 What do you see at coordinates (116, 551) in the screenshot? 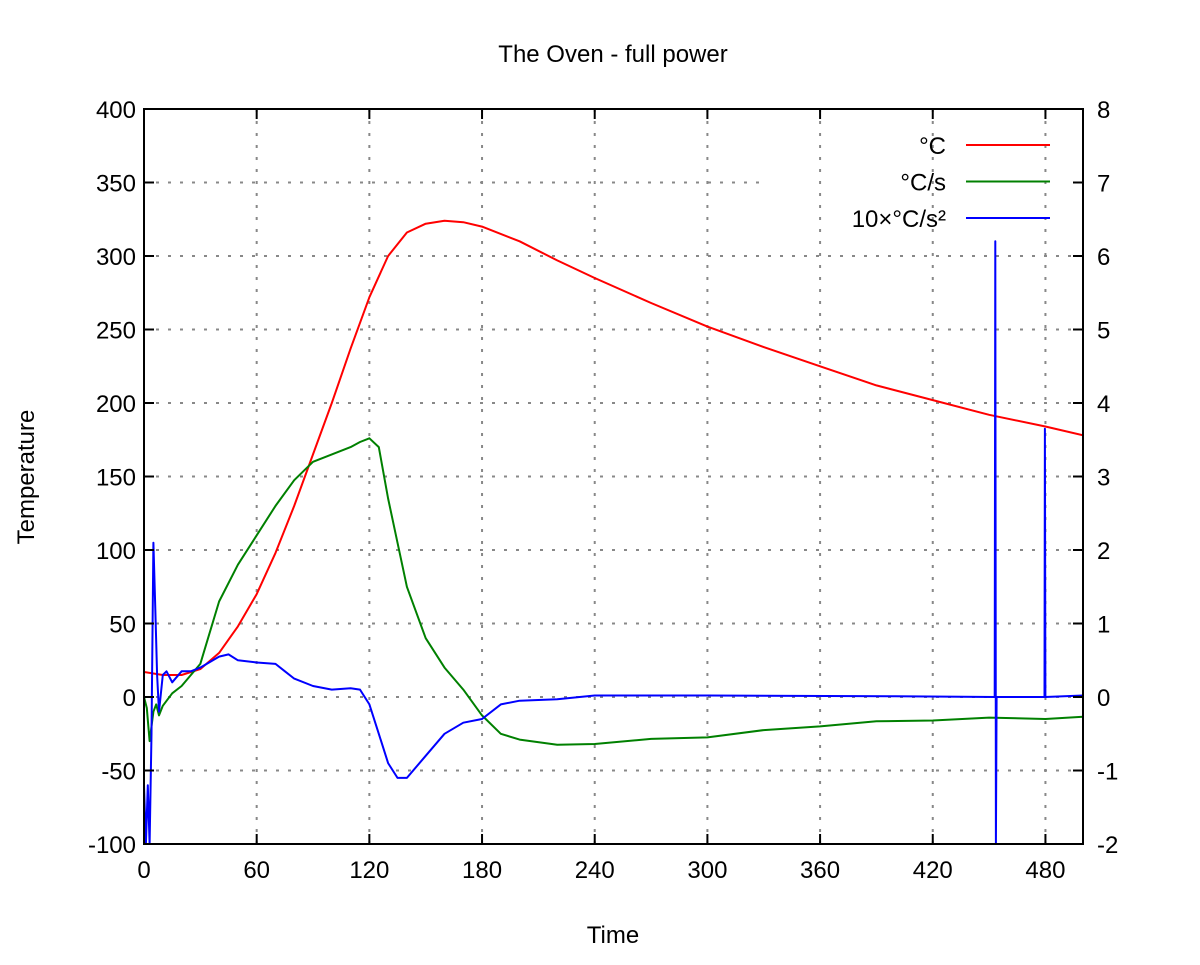
I see `y-tick-label: 100` at bounding box center [116, 551].